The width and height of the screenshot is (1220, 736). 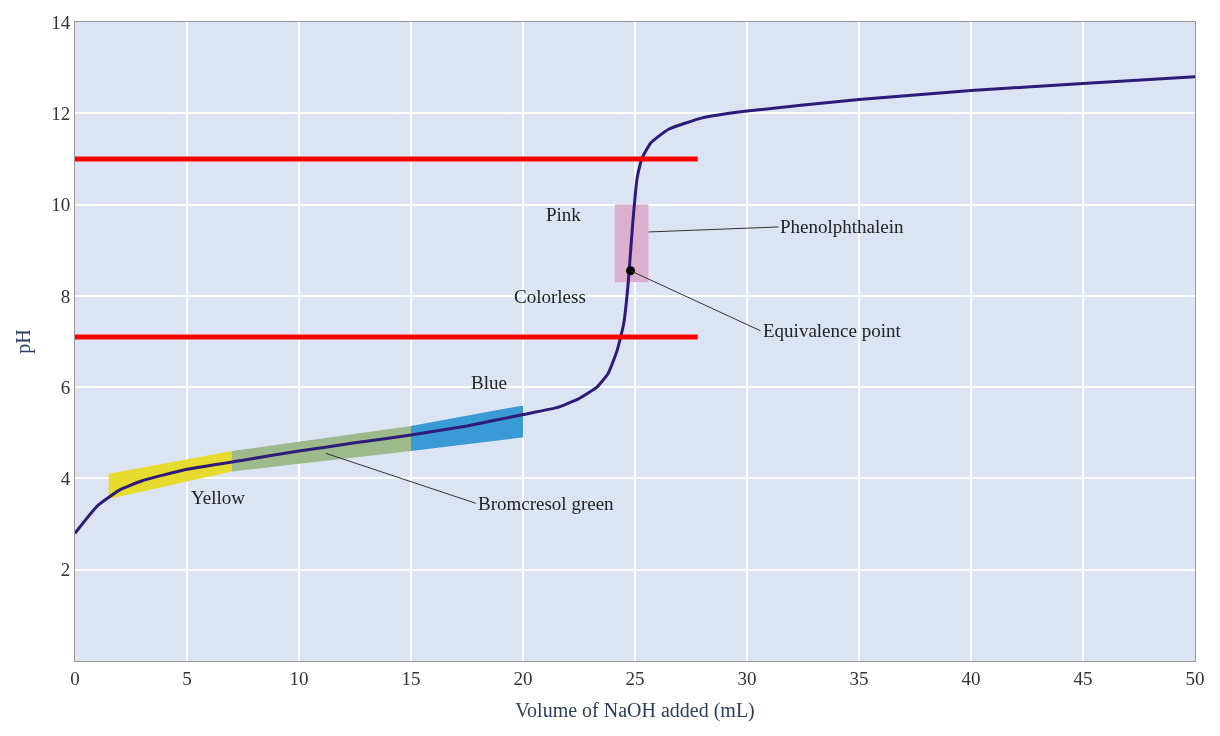 I want to click on y-tick-label: 8, so click(x=65, y=296).